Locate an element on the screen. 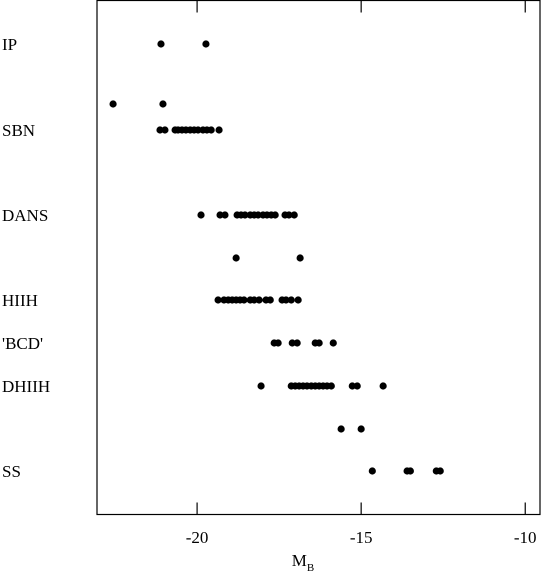  x-tick-label: -15 is located at coordinates (361, 537).